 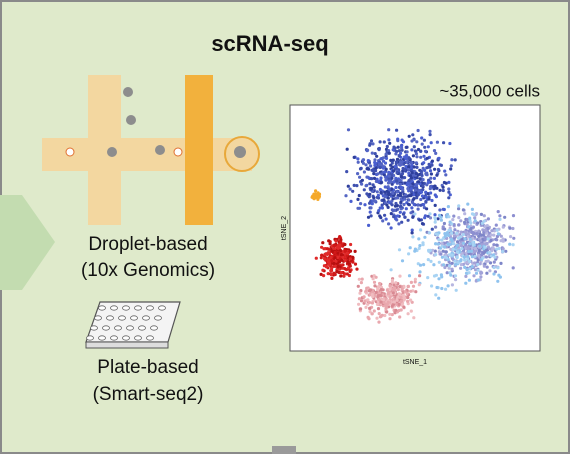 I want to click on method-detail: (Smart-seq2), so click(x=148, y=394).